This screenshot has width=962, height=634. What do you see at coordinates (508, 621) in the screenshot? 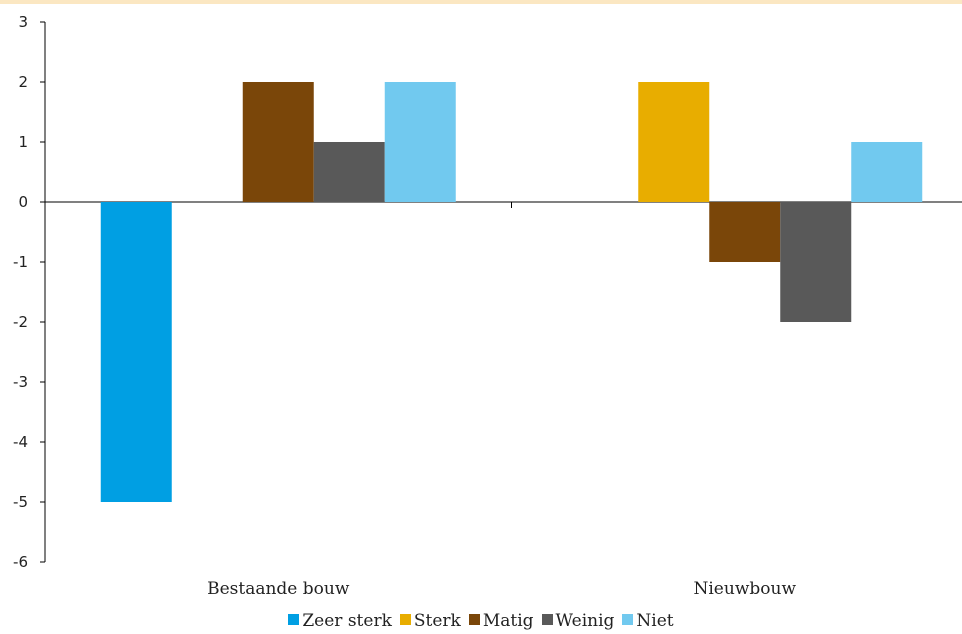
I see `legend-label: Matig` at bounding box center [508, 621].